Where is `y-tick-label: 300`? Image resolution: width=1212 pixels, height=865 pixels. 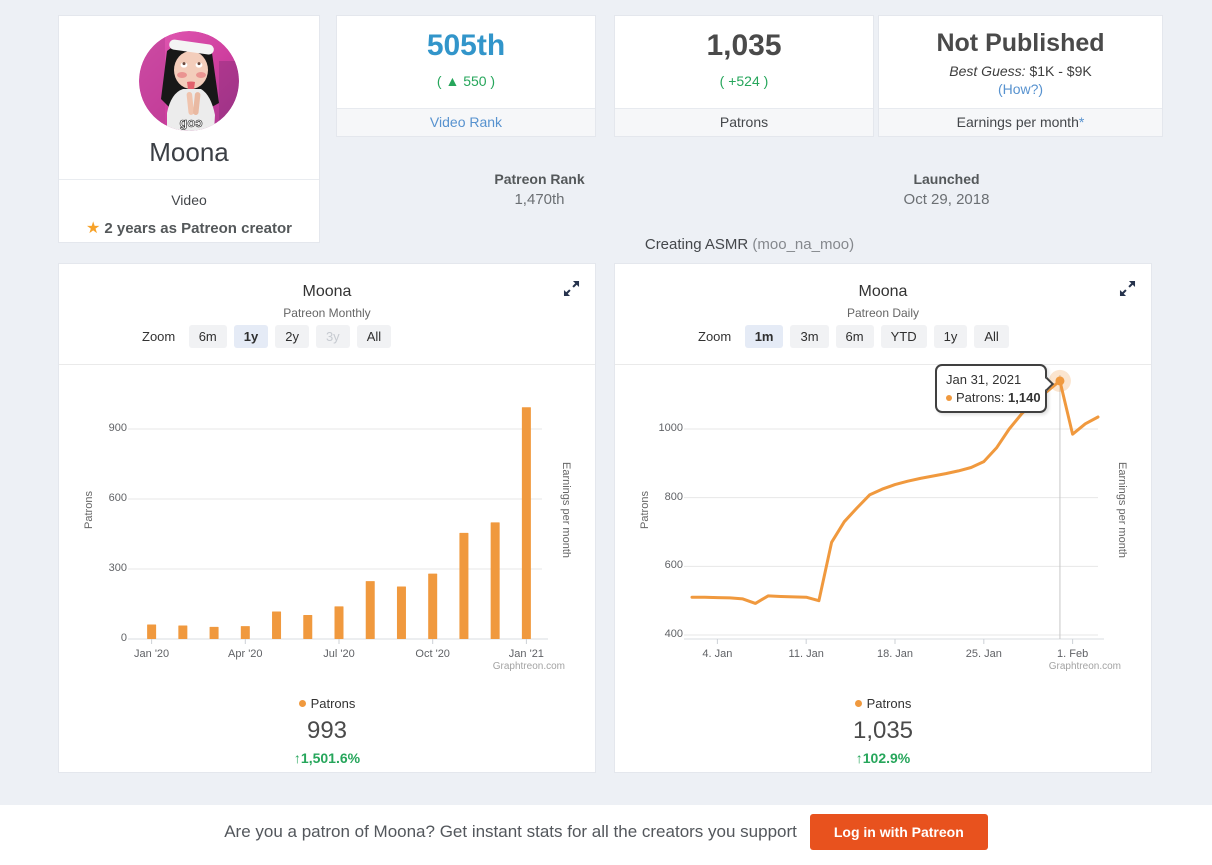 y-tick-label: 300 is located at coordinates (117, 568).